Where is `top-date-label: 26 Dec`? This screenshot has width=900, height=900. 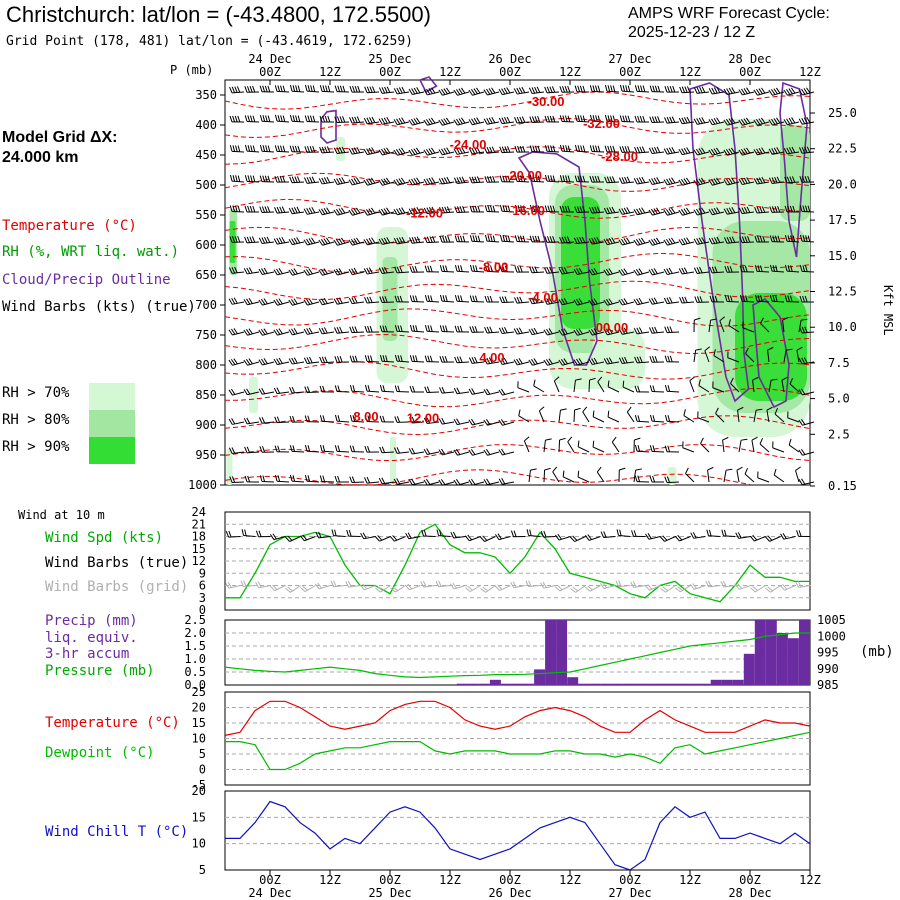
top-date-label: 26 Dec is located at coordinates (509, 59).